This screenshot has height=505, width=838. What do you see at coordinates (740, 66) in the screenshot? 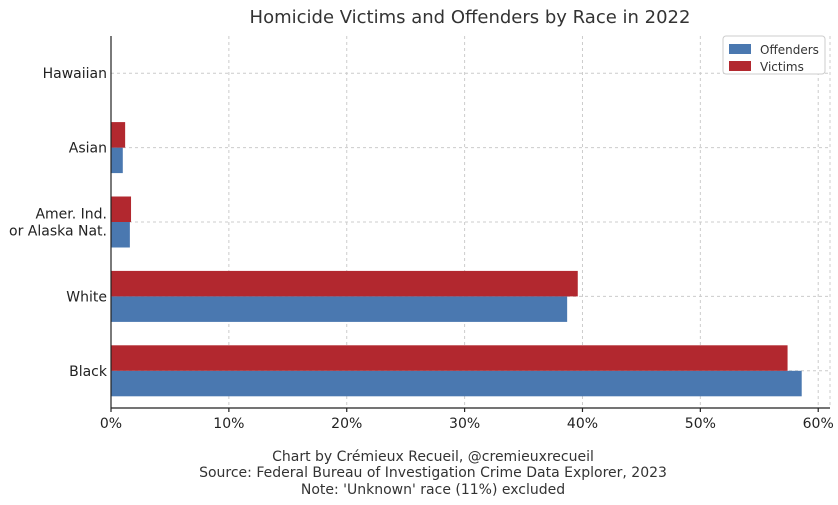
I see `legend-swatch-victims` at bounding box center [740, 66].